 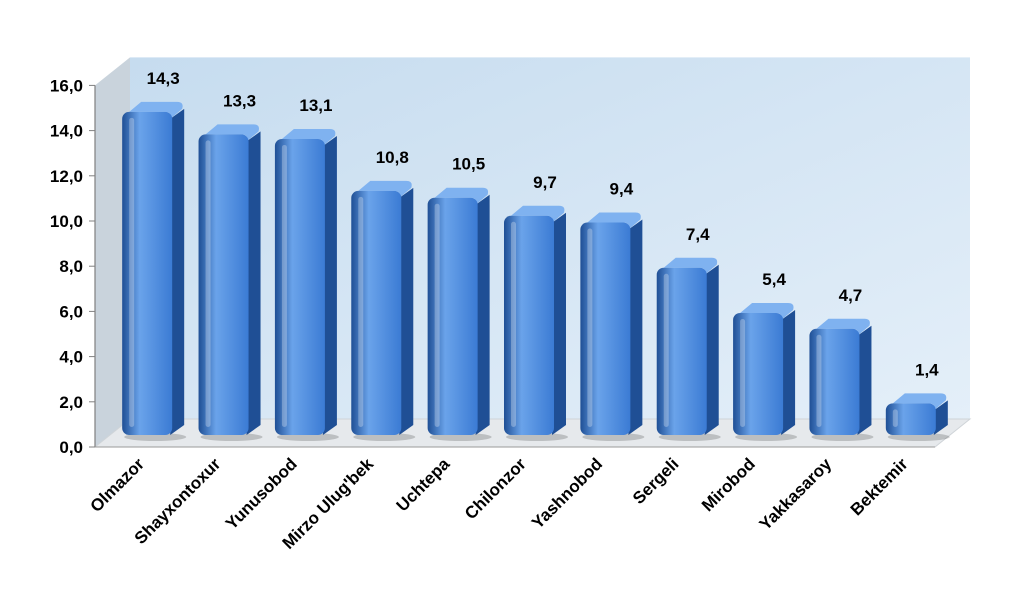 I want to click on y-tick-label: 6,0, so click(x=71, y=311).